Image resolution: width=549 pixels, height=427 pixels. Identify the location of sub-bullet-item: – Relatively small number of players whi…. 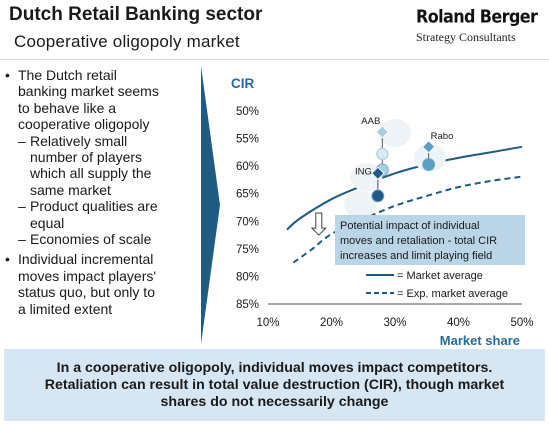
(109, 166).